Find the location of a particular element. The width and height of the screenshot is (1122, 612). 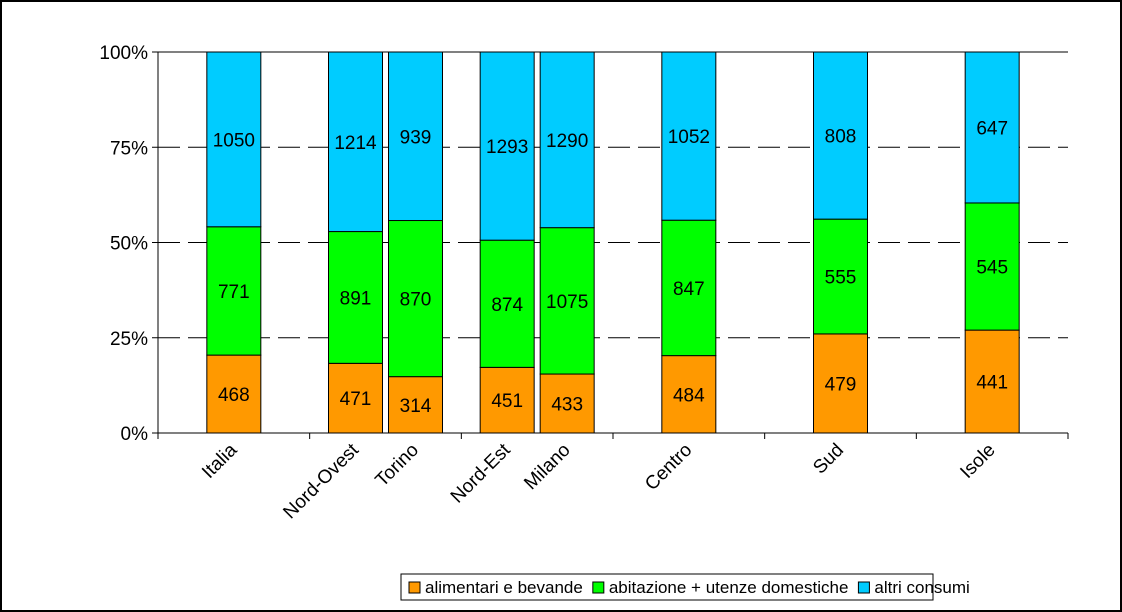

data-label: 891 is located at coordinates (356, 298).